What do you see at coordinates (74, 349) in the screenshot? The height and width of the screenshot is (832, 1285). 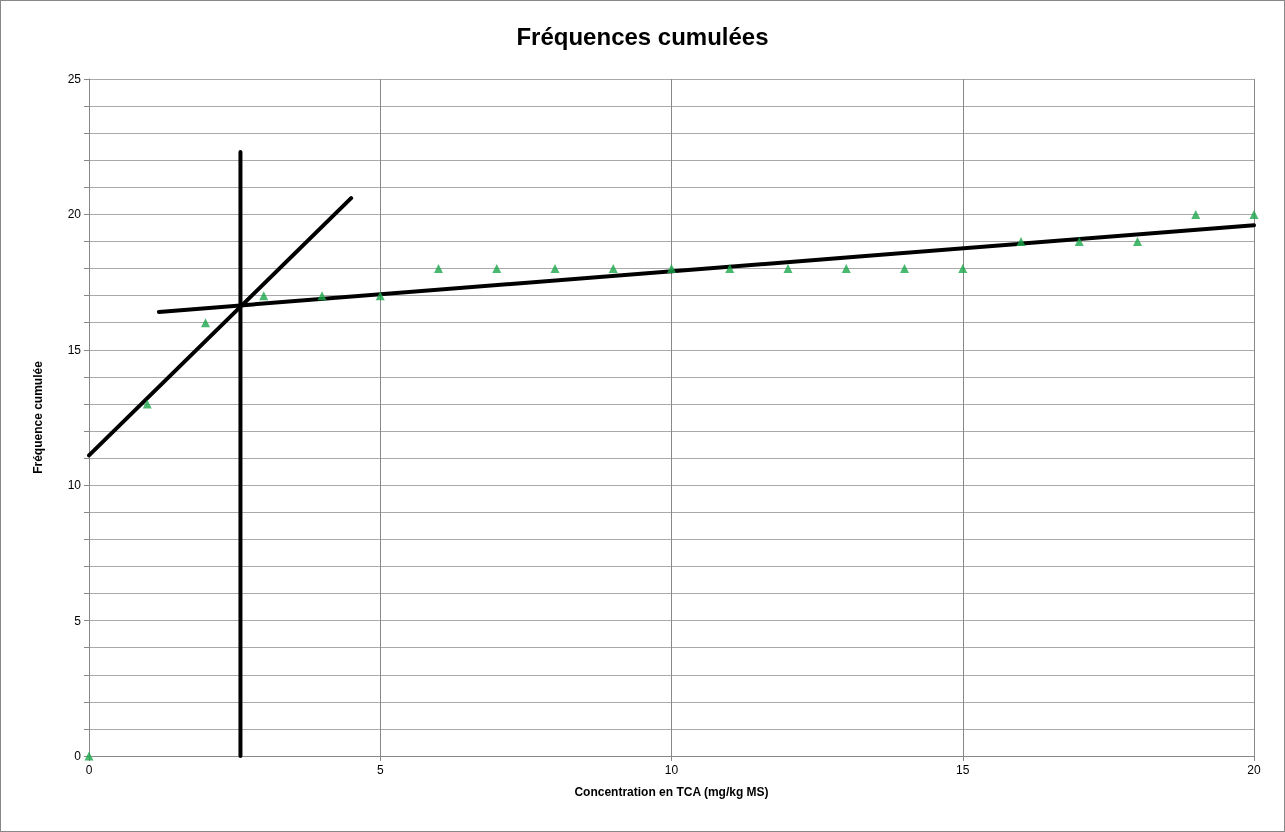 I see `y-tick-label: 15` at bounding box center [74, 349].